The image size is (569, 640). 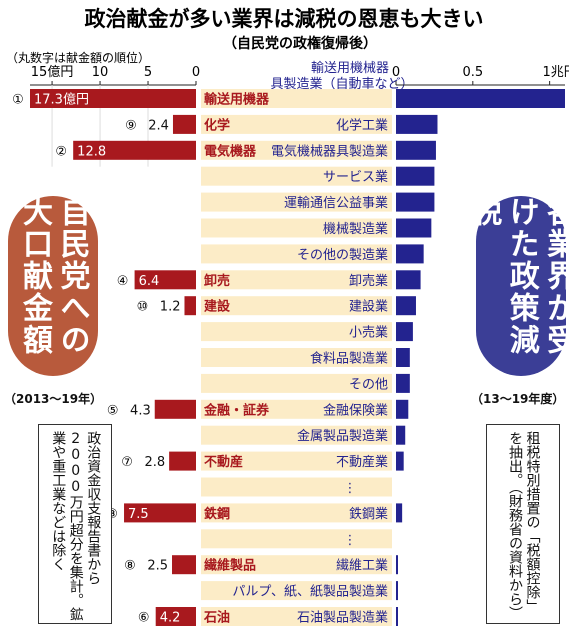 I want to click on left-pill: 自民党への大口献金額, so click(x=53, y=286).